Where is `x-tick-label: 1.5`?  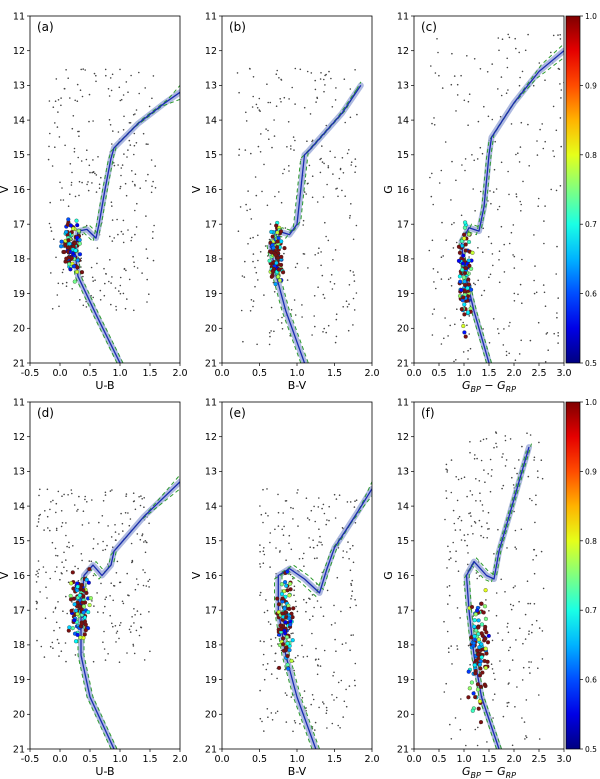
x-tick-label: 1.5 is located at coordinates (488, 759).